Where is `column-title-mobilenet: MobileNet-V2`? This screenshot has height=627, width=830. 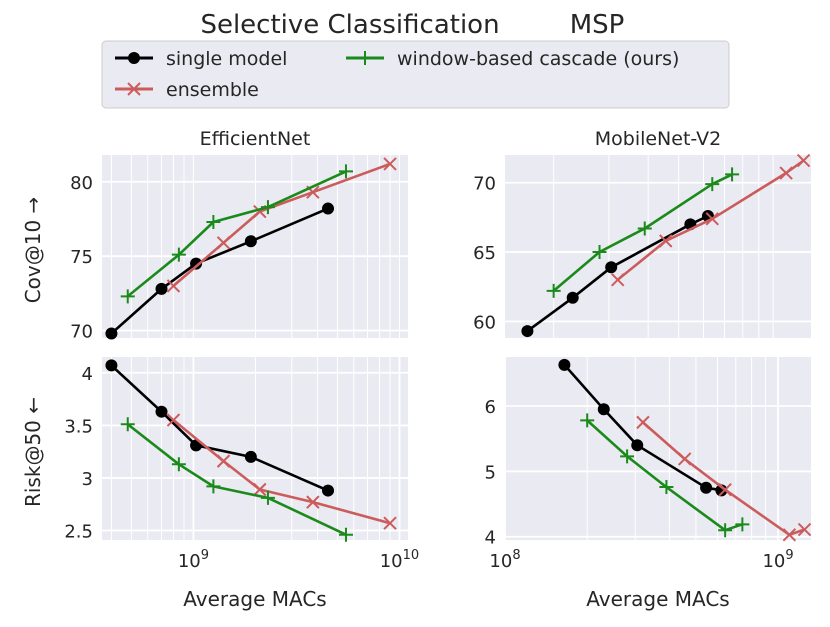
column-title-mobilenet: MobileNet-V2 is located at coordinates (658, 139).